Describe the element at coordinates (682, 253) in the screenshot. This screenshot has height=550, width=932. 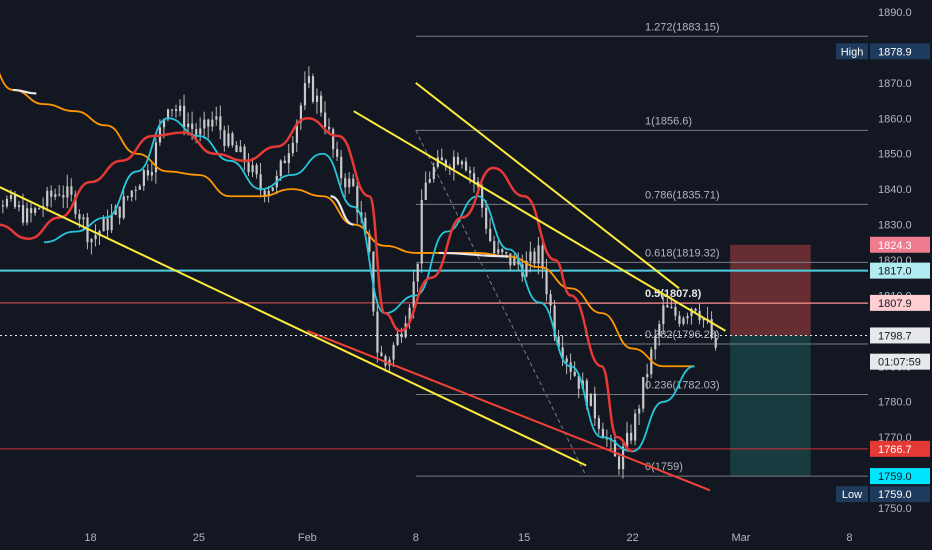
I see `fib-level-label: 0.618(1819.32)` at that location.